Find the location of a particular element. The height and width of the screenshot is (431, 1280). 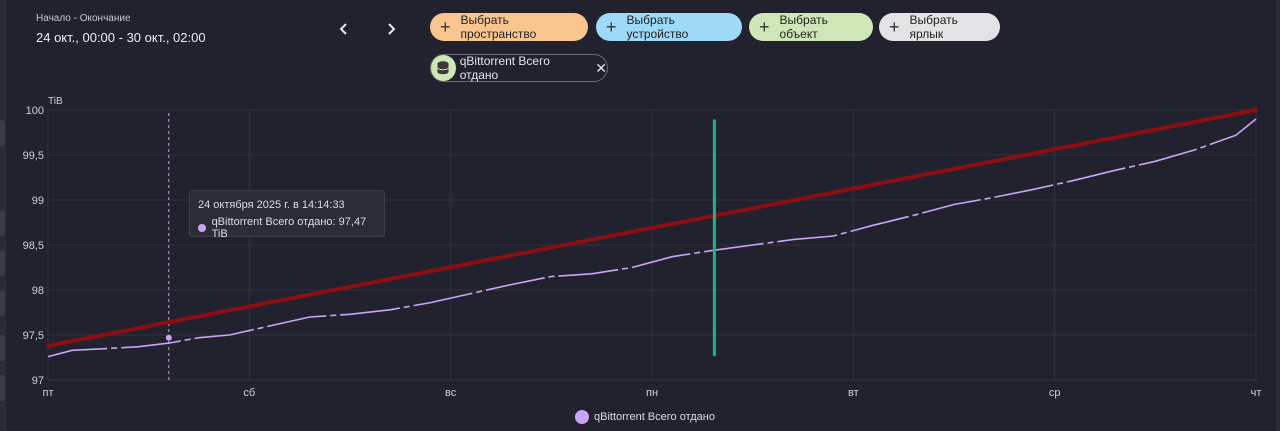

chevron-left-icon is located at coordinates (343, 29).